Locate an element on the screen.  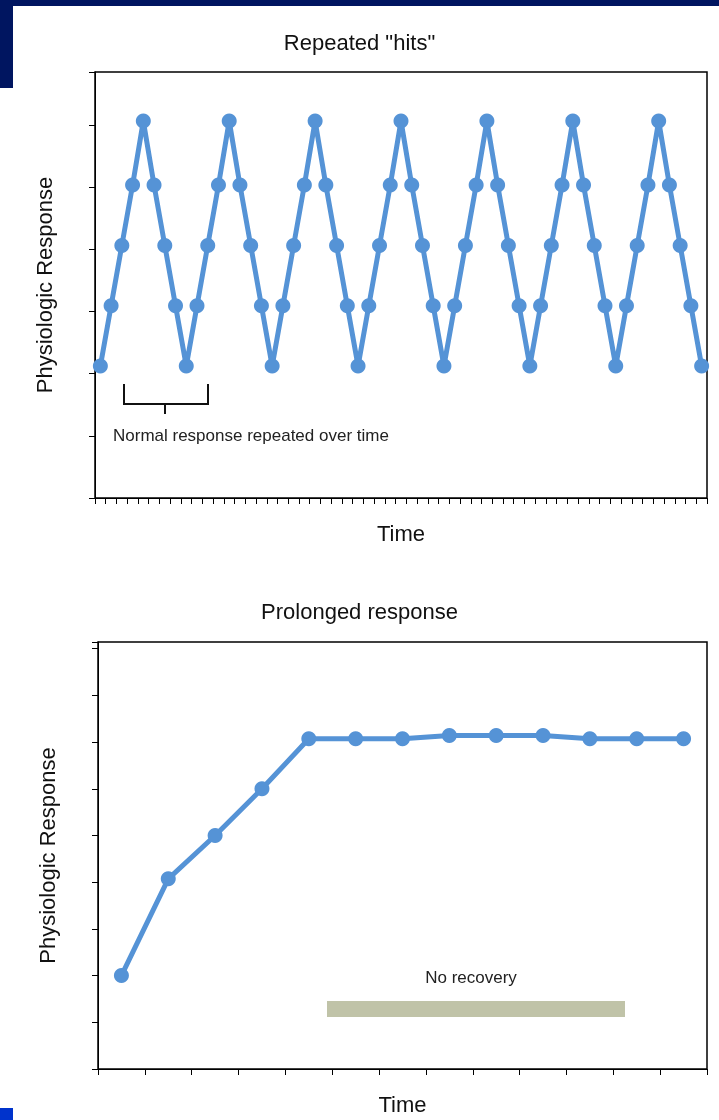
chart-title: Prolonged response is located at coordinates (359, 611).